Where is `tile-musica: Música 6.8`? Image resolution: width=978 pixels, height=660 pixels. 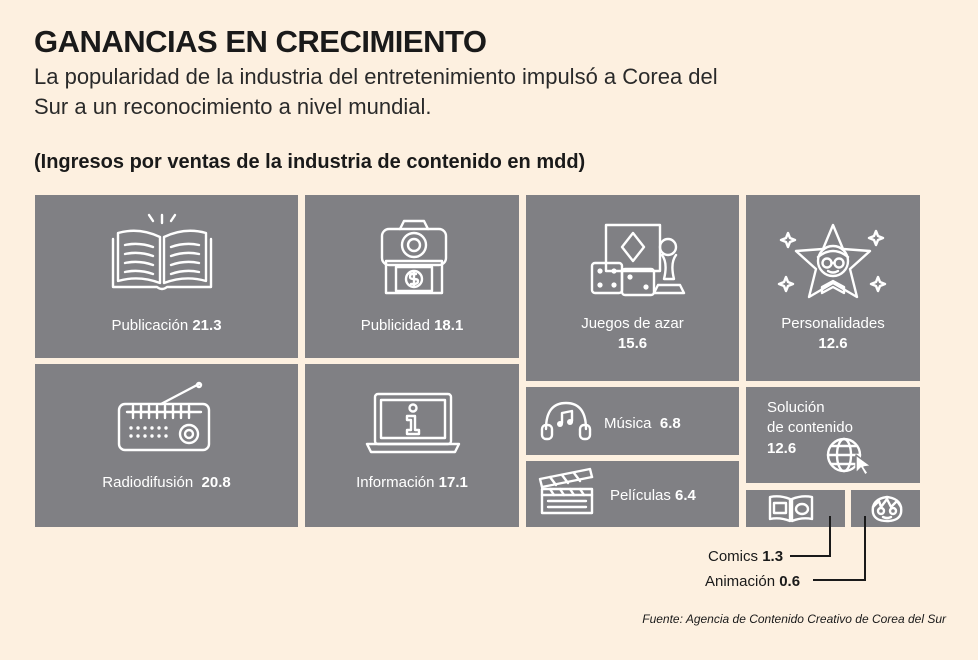
tile-musica: Música 6.8 is located at coordinates (632, 421).